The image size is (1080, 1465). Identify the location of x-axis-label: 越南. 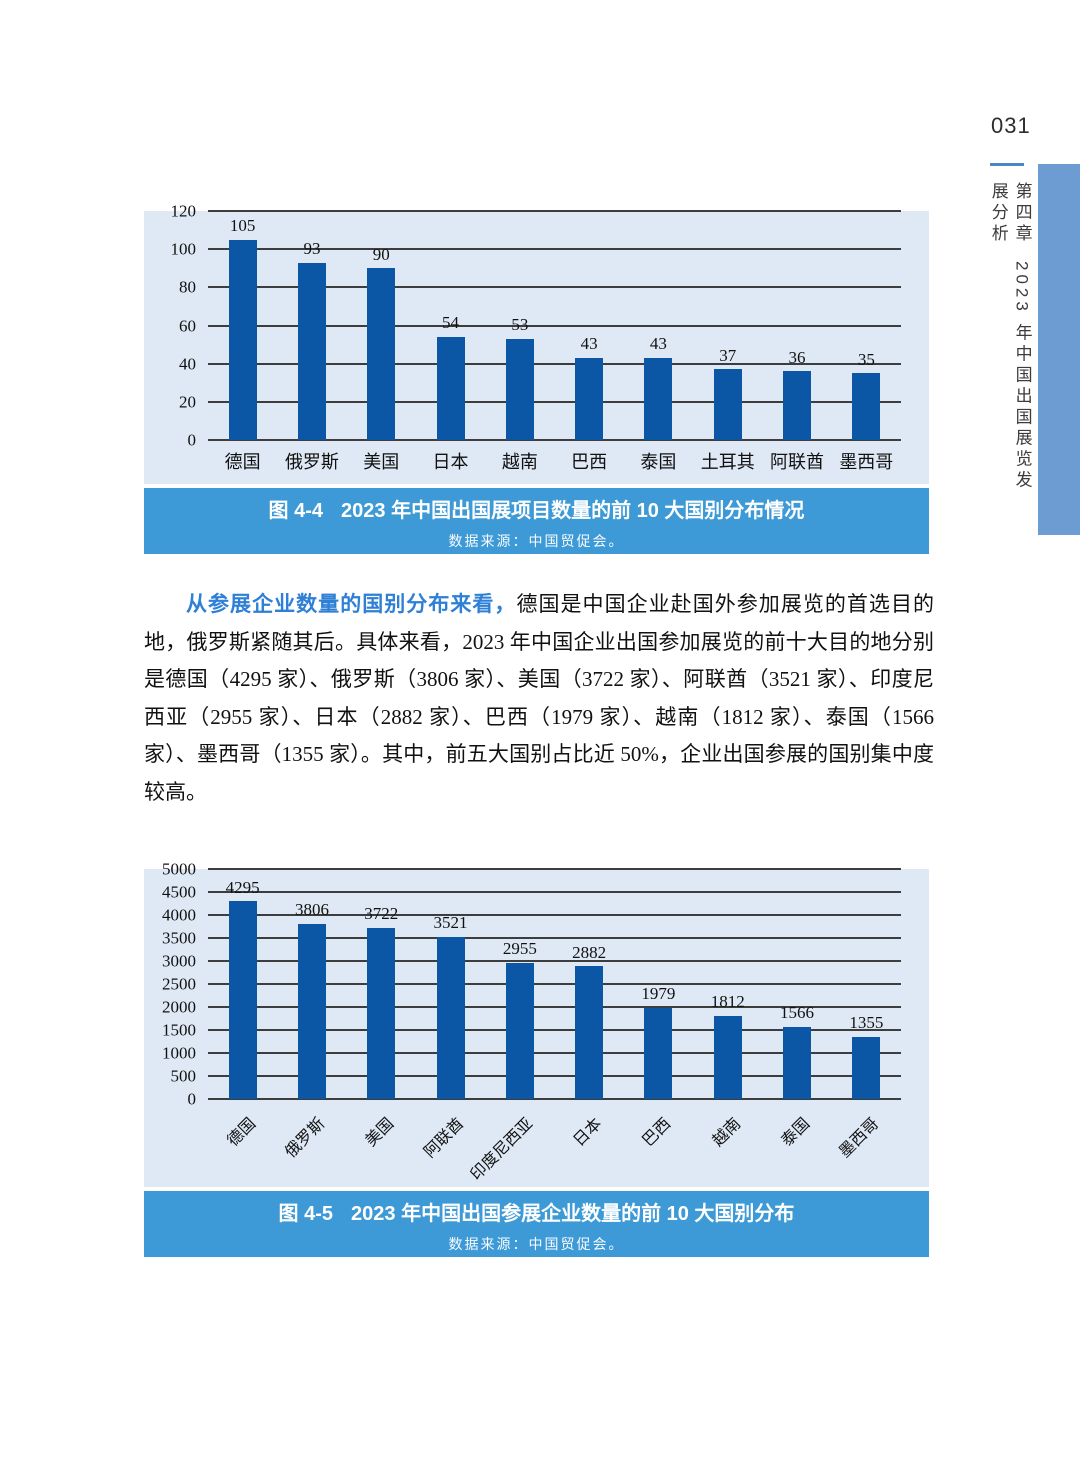
(519, 462).